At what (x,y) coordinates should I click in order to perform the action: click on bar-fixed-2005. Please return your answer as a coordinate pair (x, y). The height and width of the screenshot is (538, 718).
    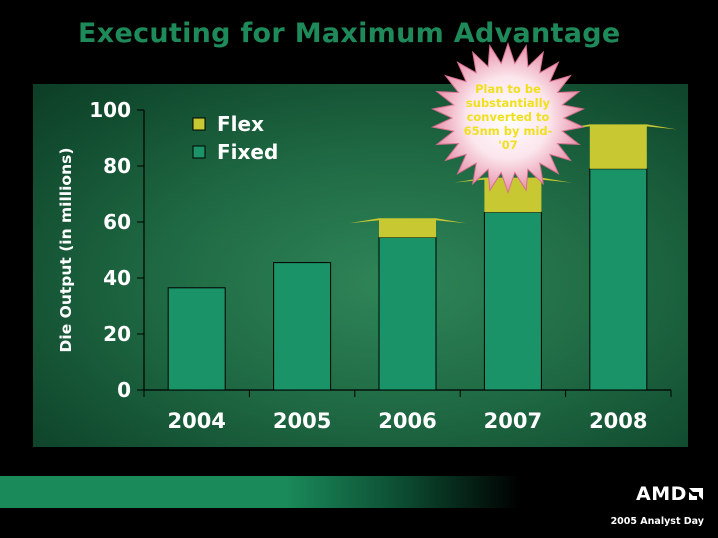
    Looking at the image, I should click on (302, 326).